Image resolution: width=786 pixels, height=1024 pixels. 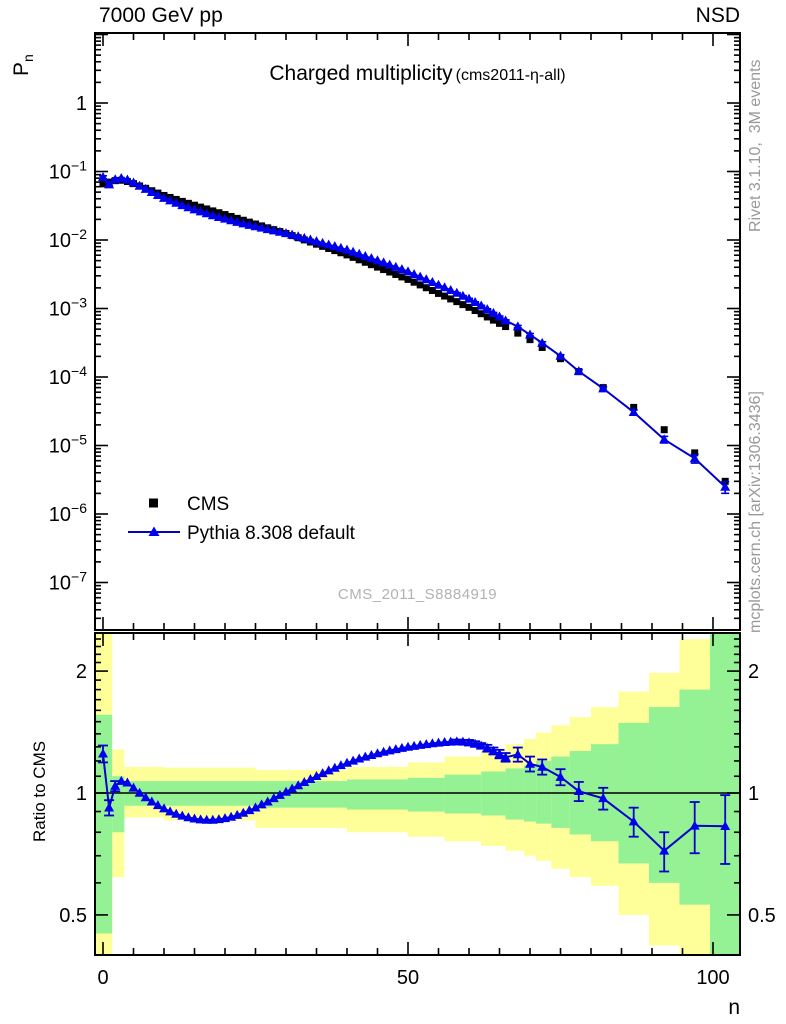 I want to click on rivet-version-note: Rivet 3.1.10, 3M events, so click(x=755, y=145).